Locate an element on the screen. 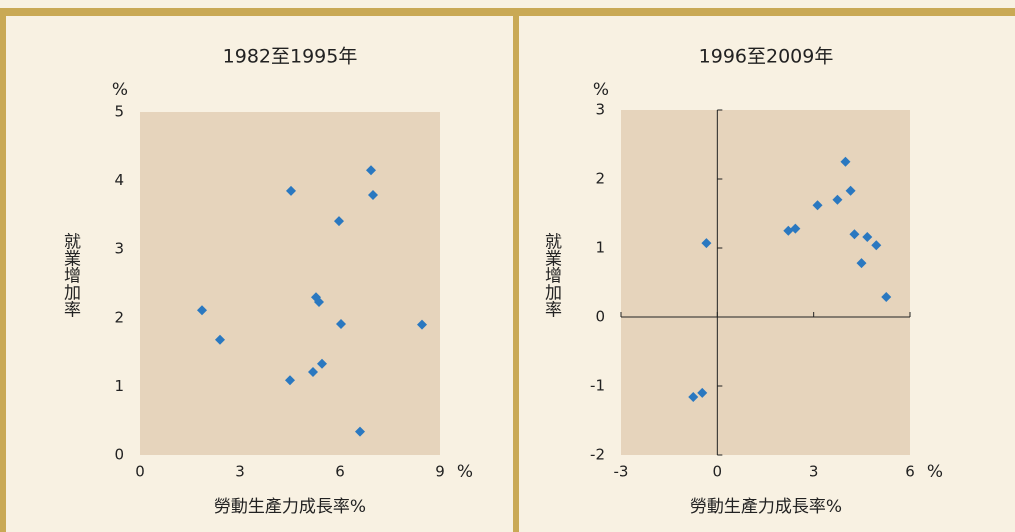  chart-title: 1996至2009年 is located at coordinates (766, 57).